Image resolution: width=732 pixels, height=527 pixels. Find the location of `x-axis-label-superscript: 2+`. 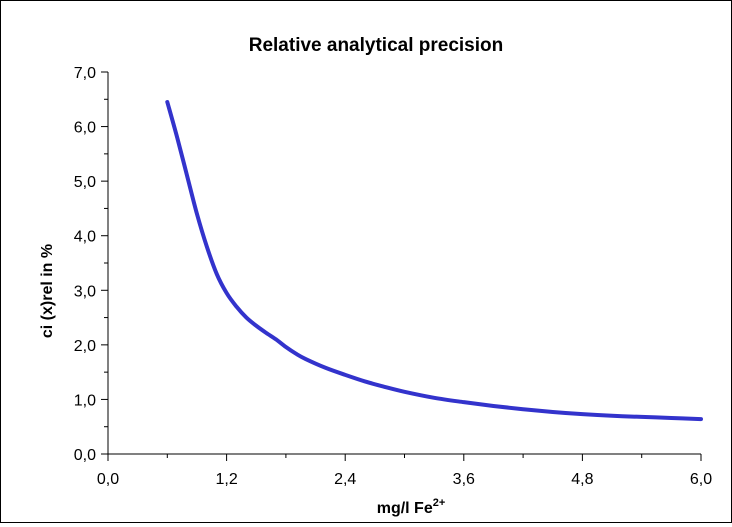

x-axis-label-superscript: 2+ is located at coordinates (439, 503).